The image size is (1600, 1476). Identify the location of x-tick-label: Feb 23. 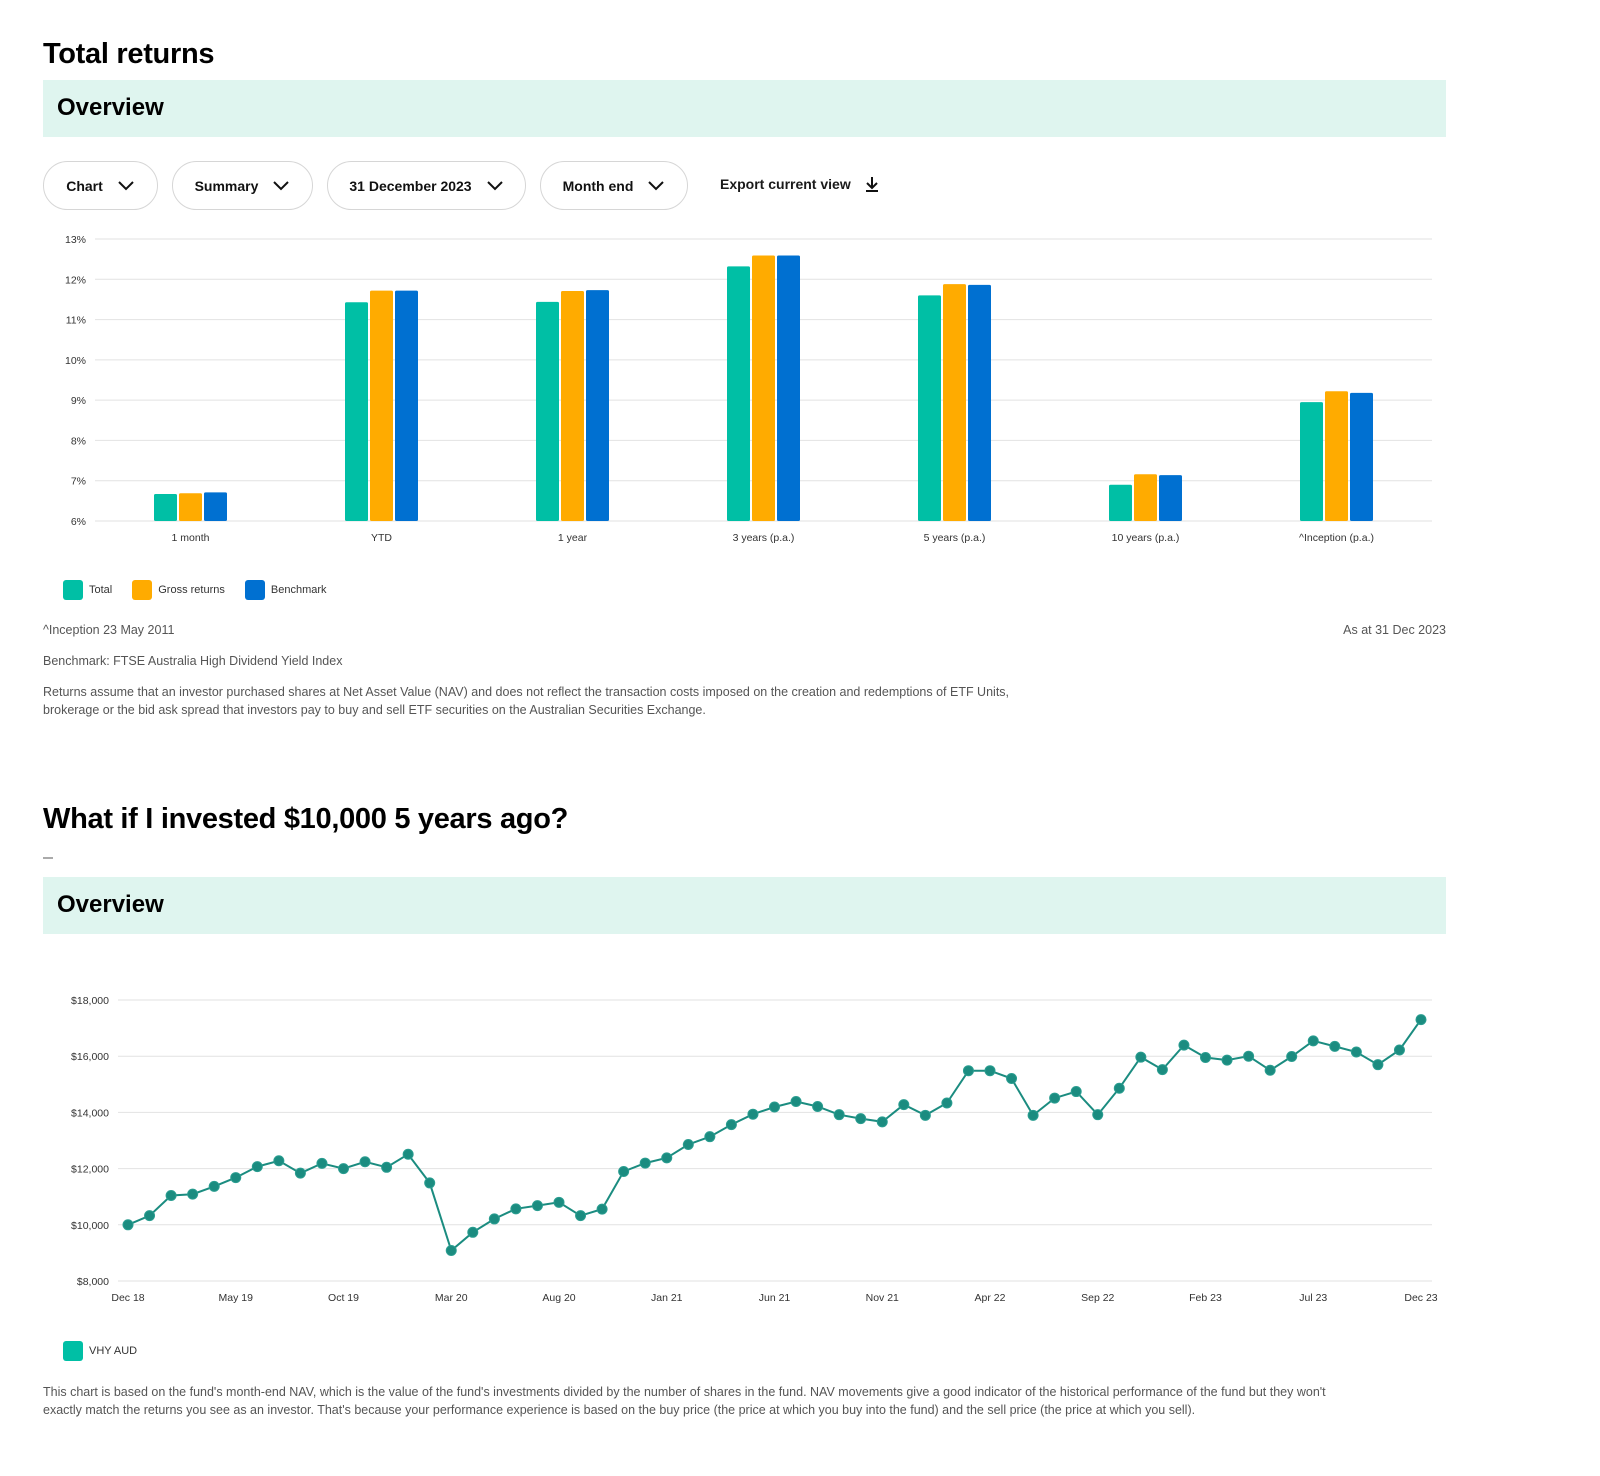
(1205, 1298).